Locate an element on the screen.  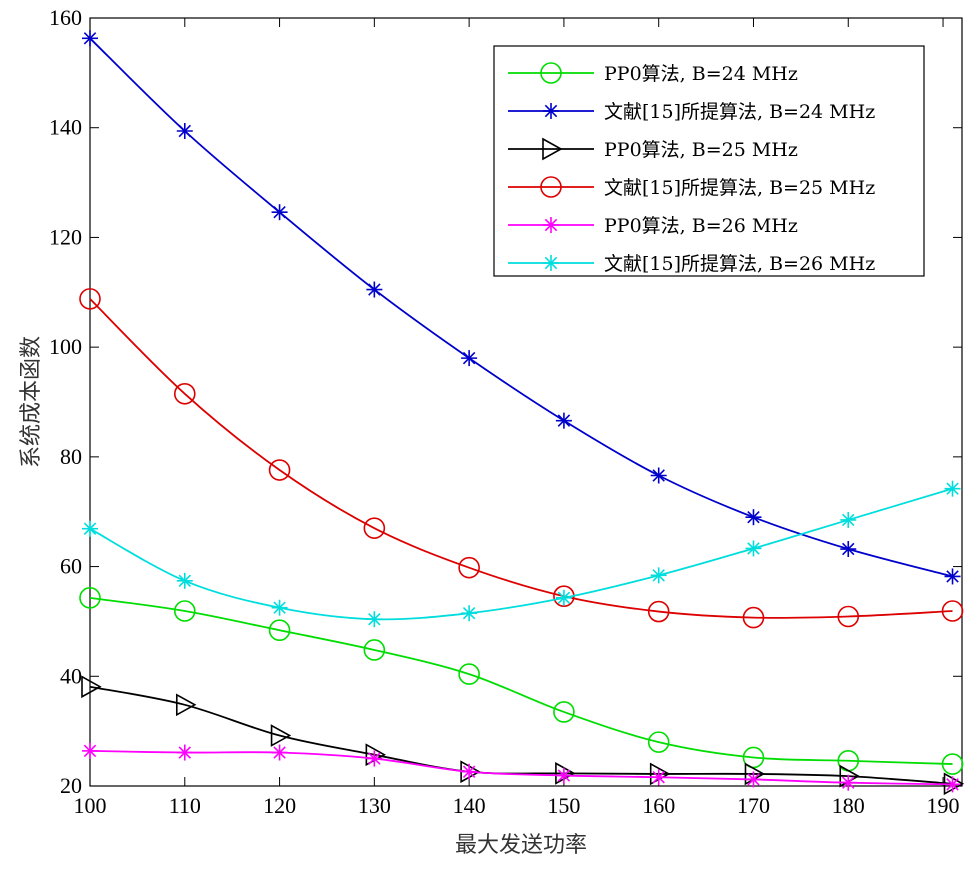
x-tick-label: 170 is located at coordinates (753, 805).